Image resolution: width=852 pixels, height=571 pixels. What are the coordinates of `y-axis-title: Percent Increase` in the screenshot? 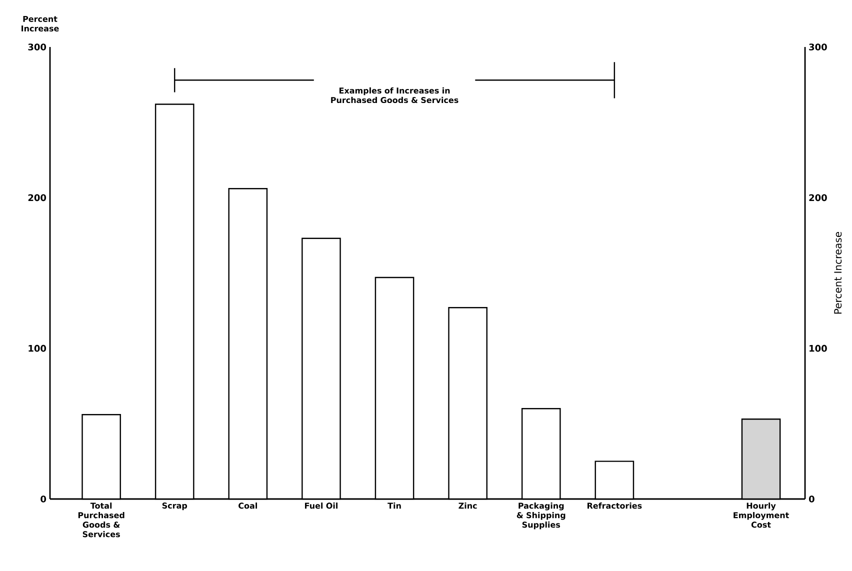 It's located at (40, 24).